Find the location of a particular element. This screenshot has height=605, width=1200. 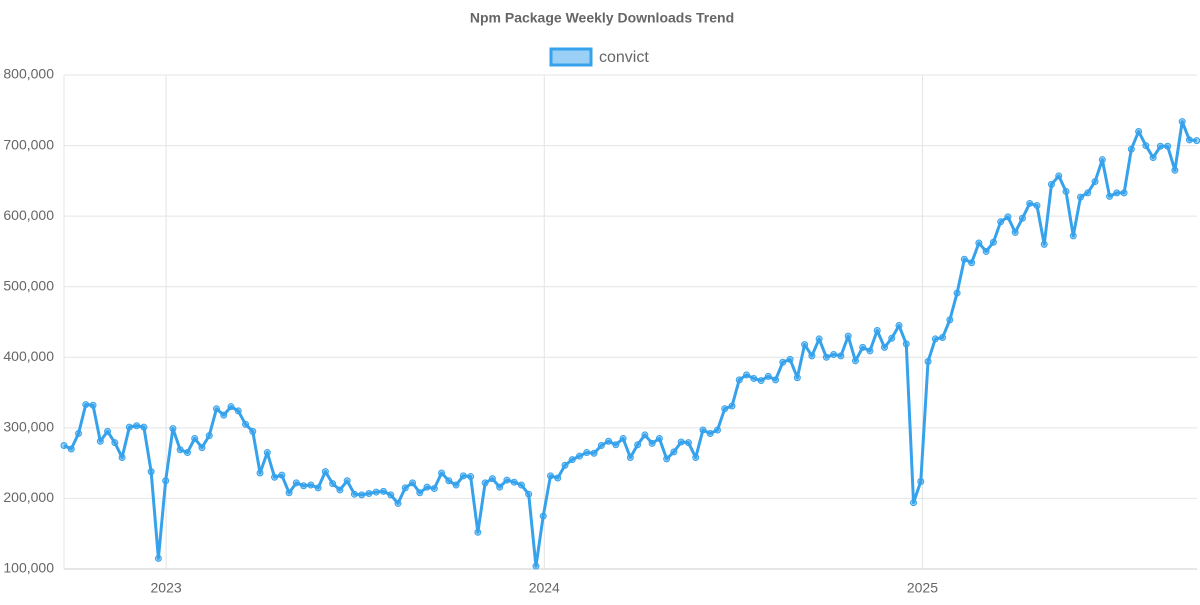

y-tick-label: 500,000 is located at coordinates (28, 285).